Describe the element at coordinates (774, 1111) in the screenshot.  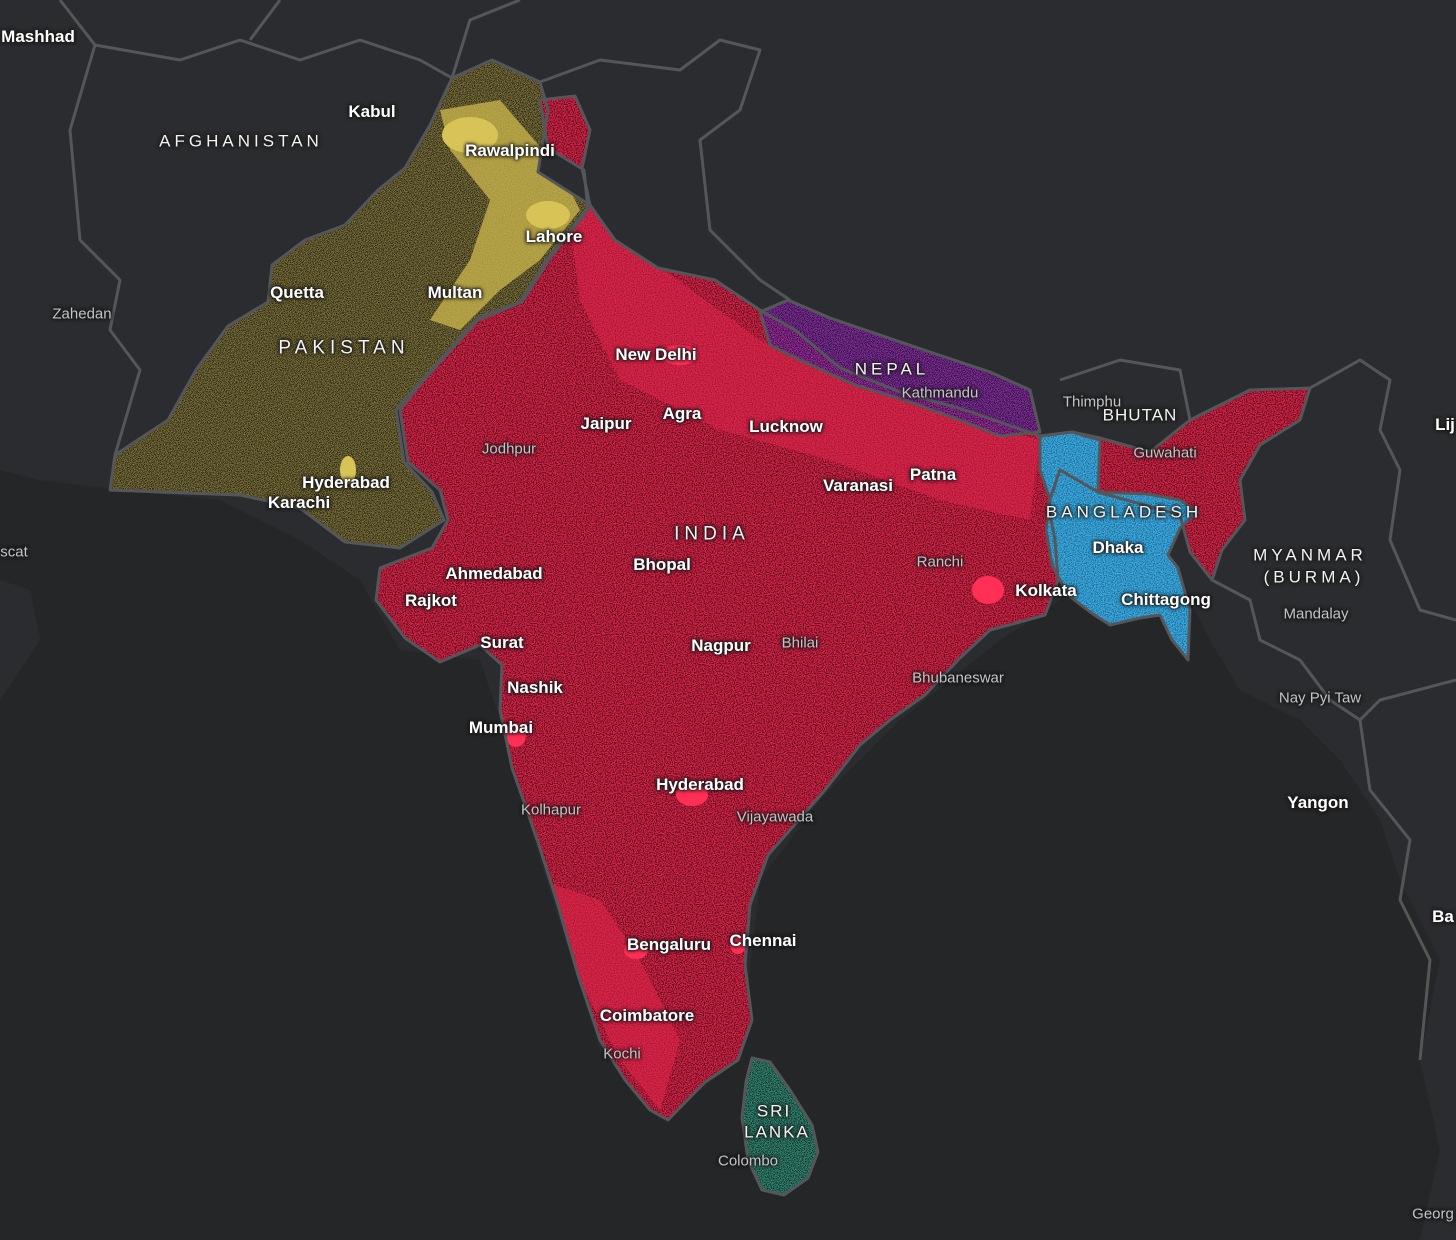
I see `country-label-sri-lanka-1: SRI` at that location.